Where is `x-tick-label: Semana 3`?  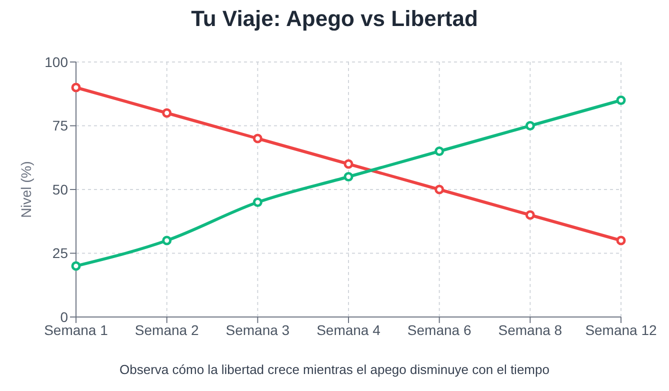
x-tick-label: Semana 3 is located at coordinates (258, 330).